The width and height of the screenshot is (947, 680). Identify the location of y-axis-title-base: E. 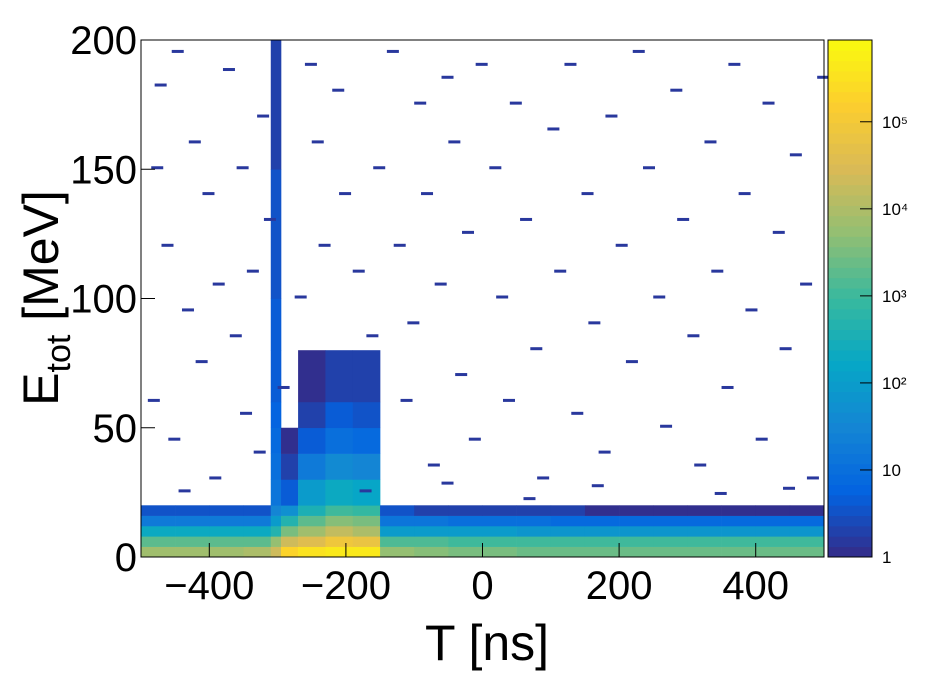
(41, 388).